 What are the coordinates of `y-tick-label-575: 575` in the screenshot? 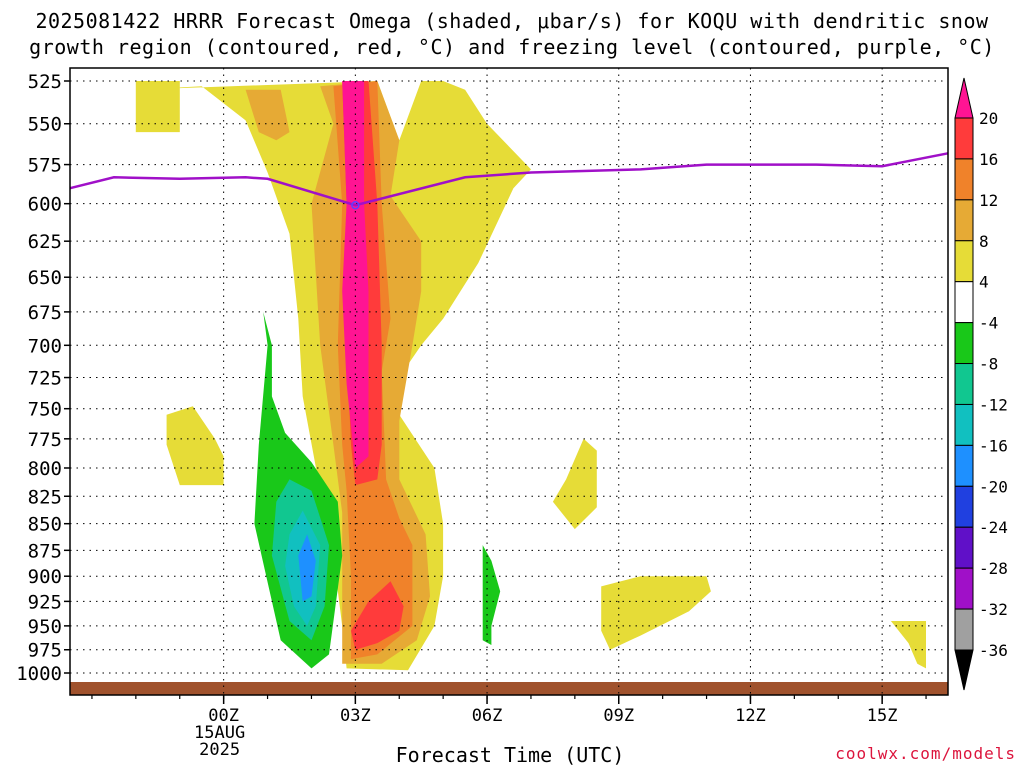 It's located at (45, 166).